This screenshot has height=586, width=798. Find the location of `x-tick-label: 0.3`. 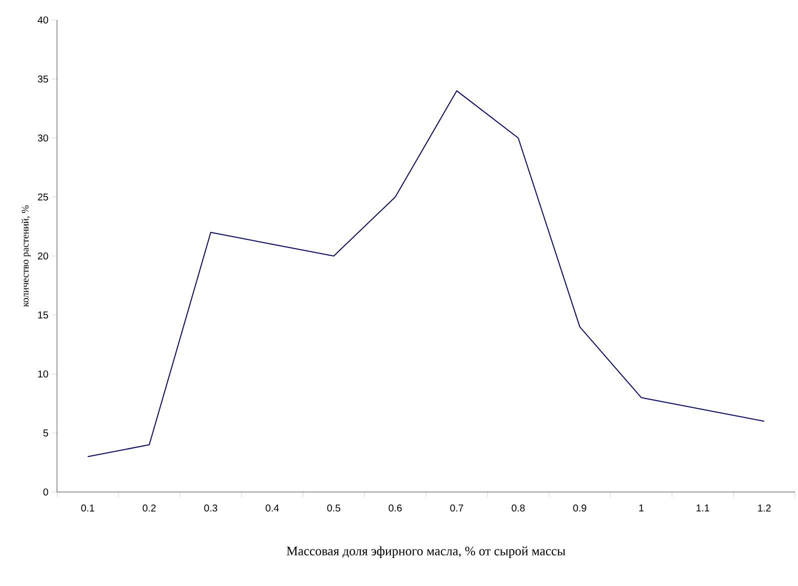

x-tick-label: 0.3 is located at coordinates (211, 508).